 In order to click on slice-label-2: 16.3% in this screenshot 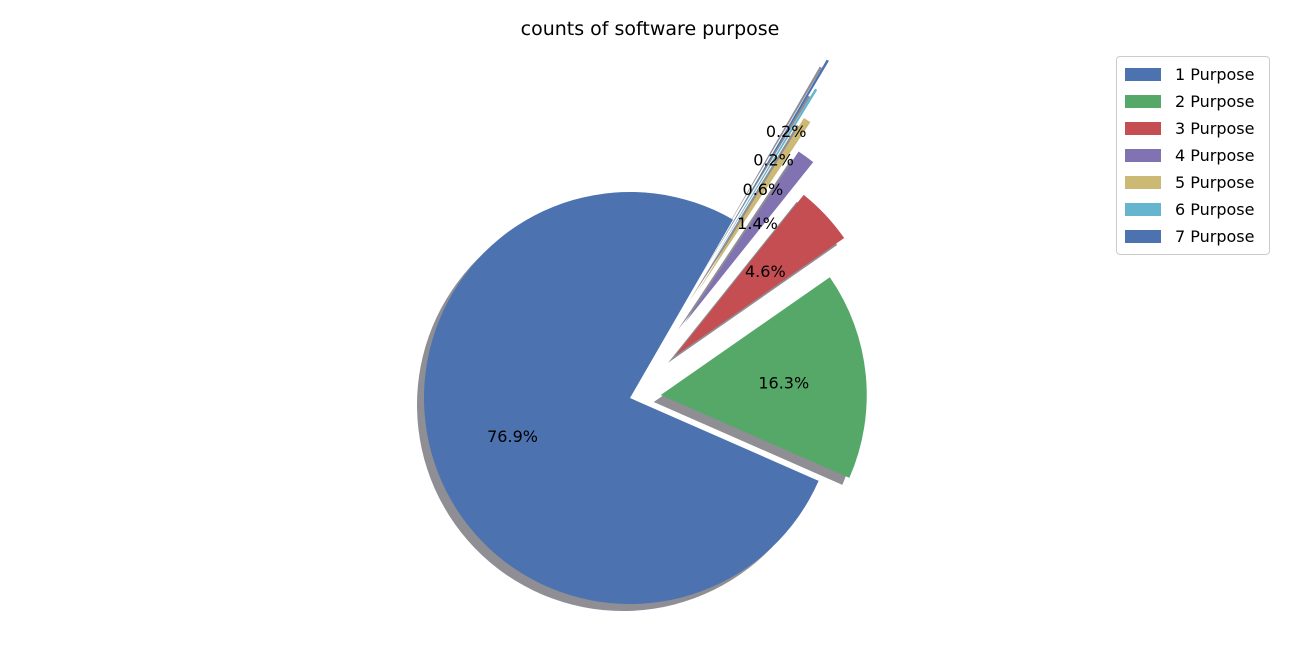, I will do `click(783, 383)`.